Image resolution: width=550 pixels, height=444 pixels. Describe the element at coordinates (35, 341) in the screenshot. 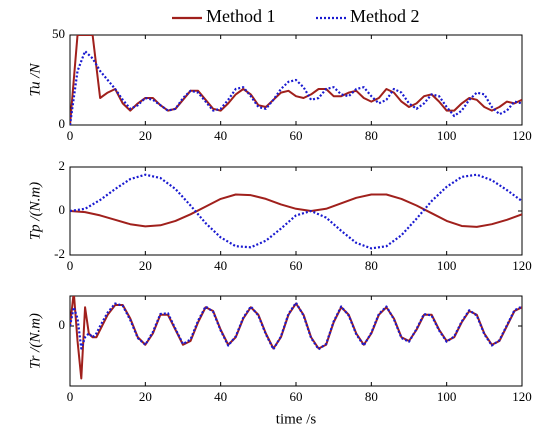

I see `y-axis-label: Tr /(N.m)` at that location.